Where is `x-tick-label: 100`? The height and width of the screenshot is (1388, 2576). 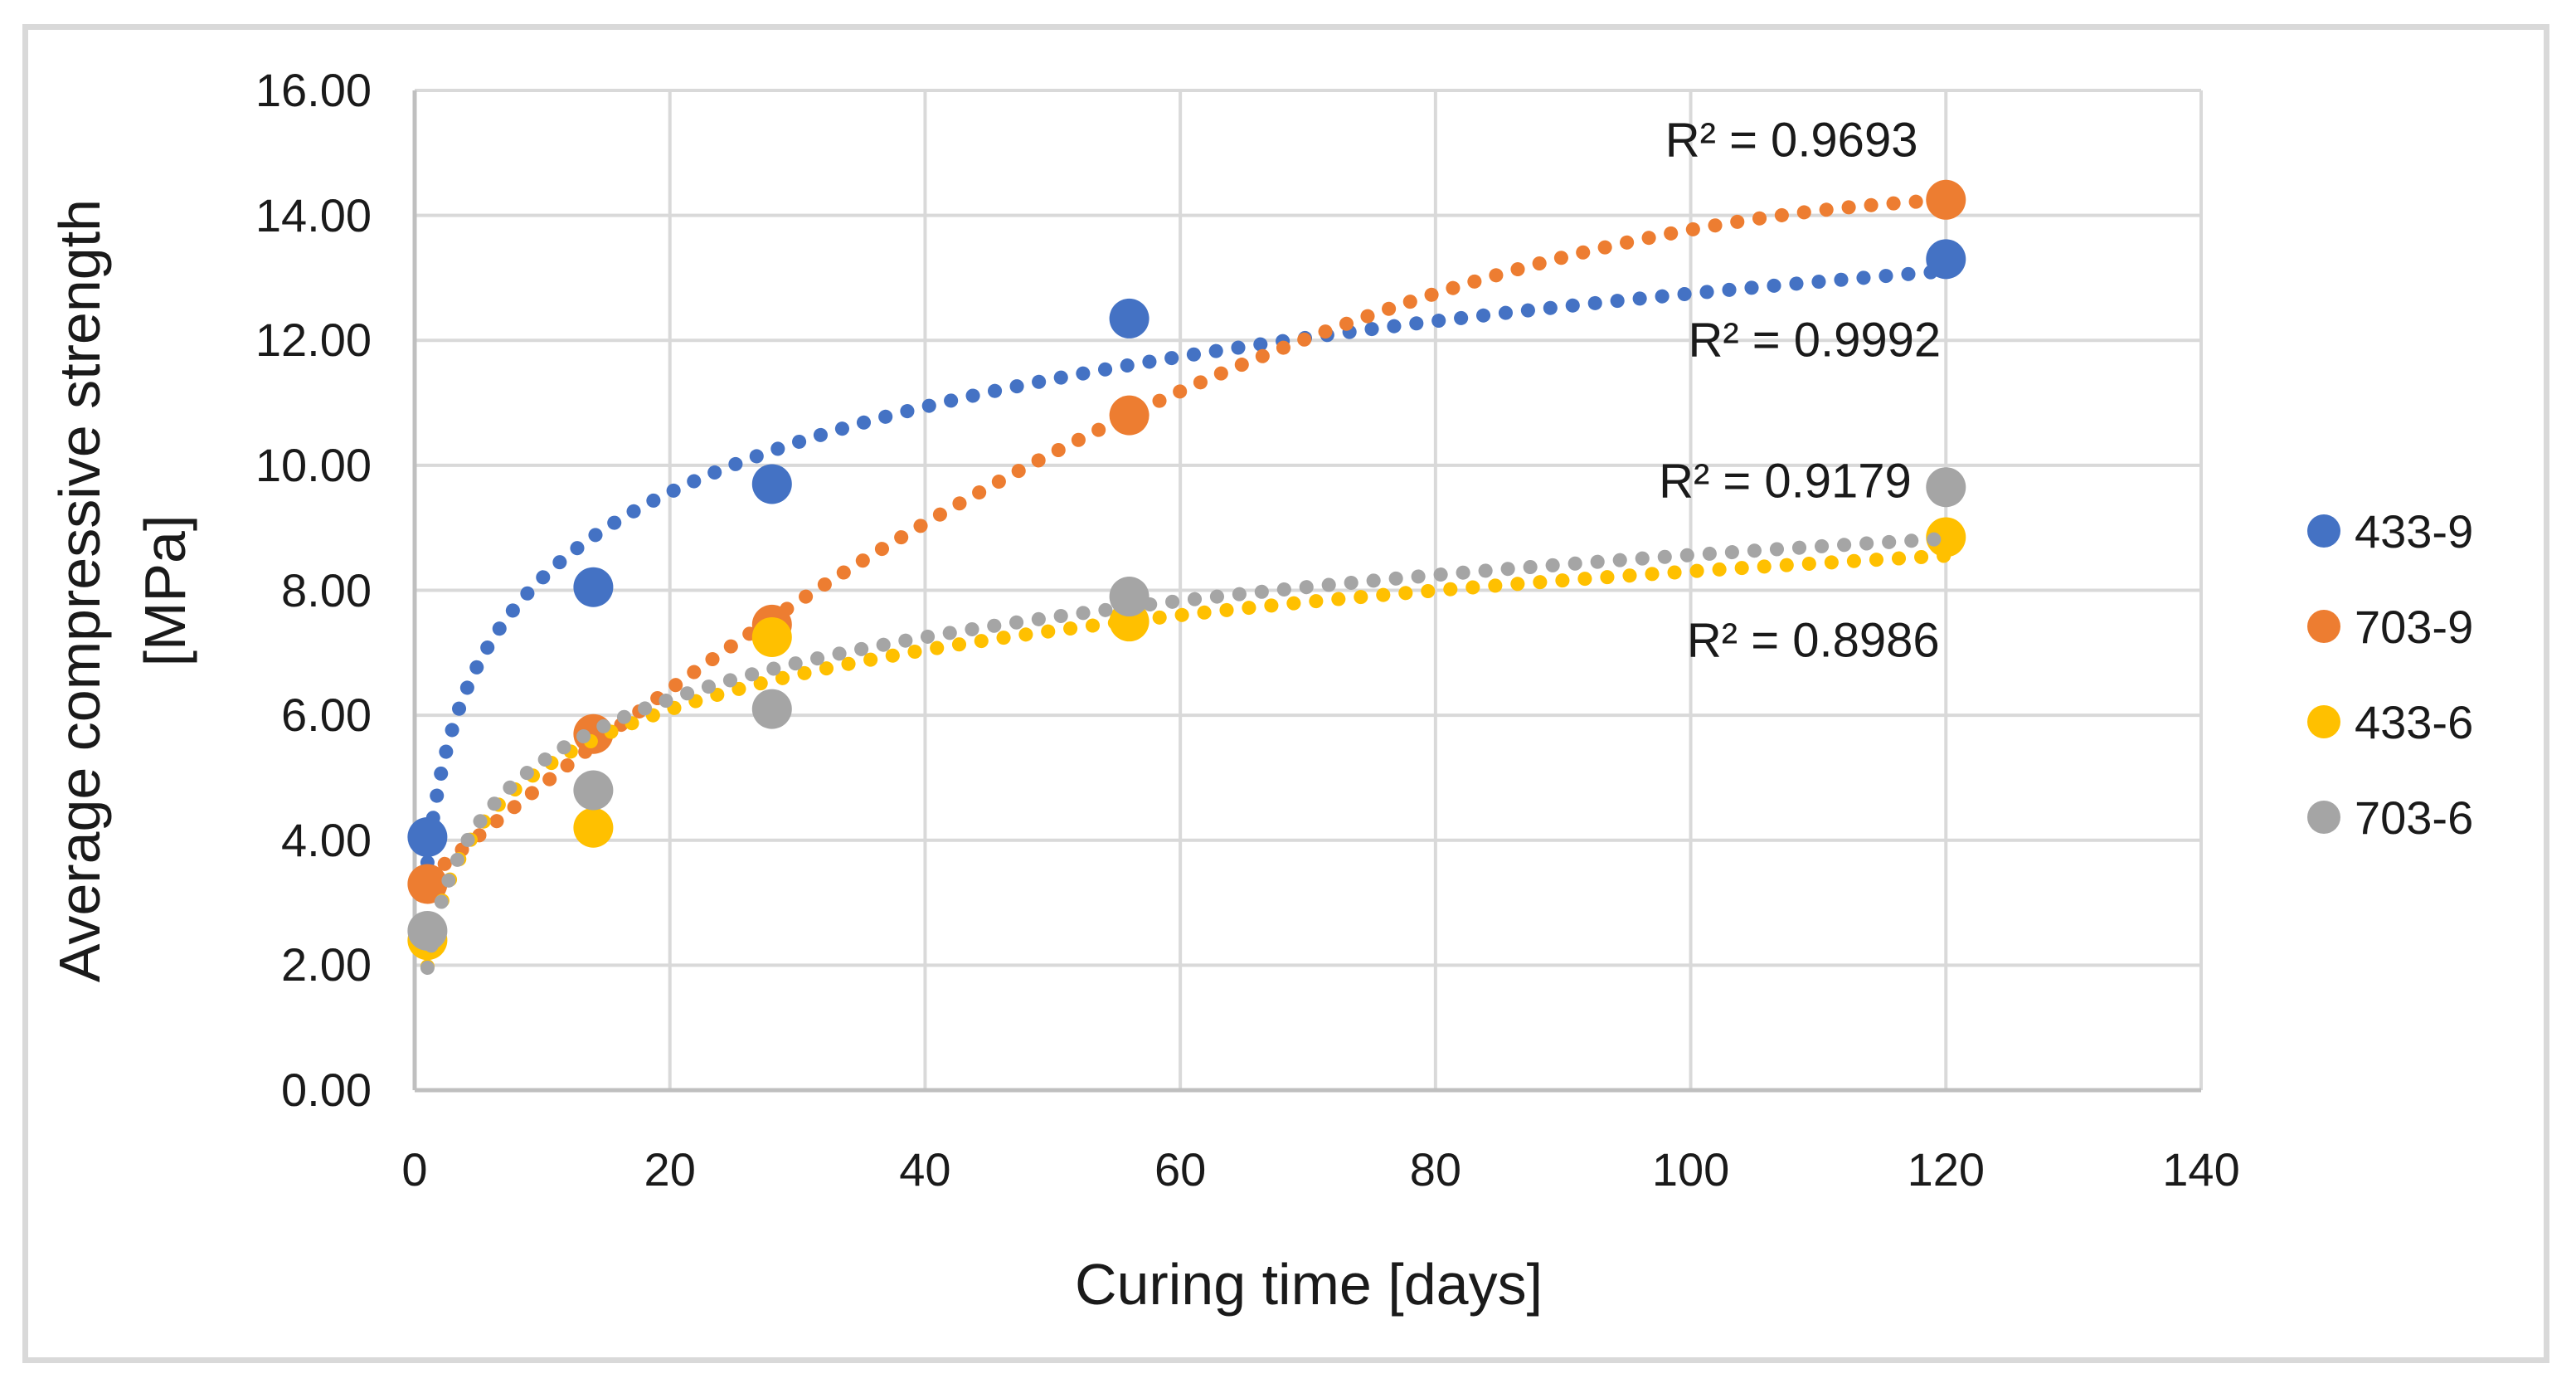 x-tick-label: 100 is located at coordinates (1690, 1169).